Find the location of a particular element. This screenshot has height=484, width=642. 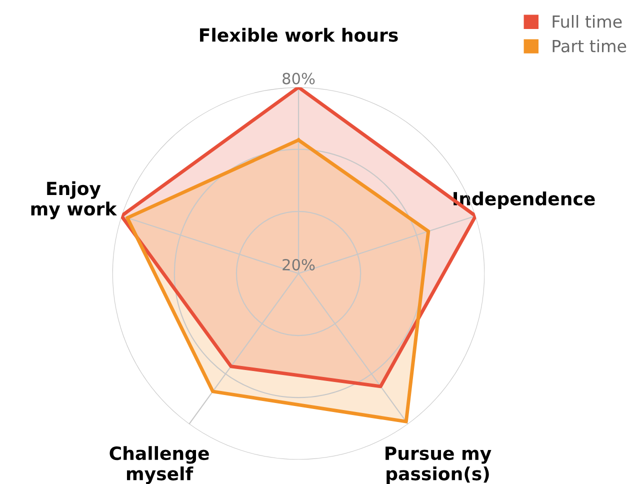

spoke-label: Enjoy my work is located at coordinates (74, 200).